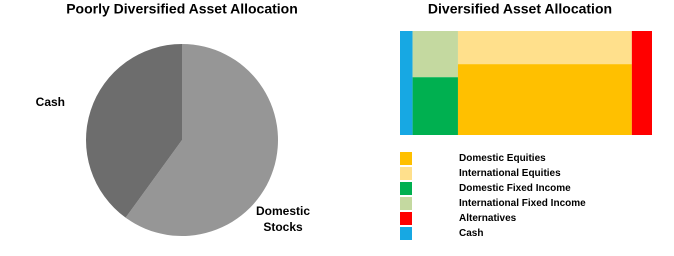 The height and width of the screenshot is (256, 674). Describe the element at coordinates (510, 173) in the screenshot. I see `legend-label: International Equities` at that location.